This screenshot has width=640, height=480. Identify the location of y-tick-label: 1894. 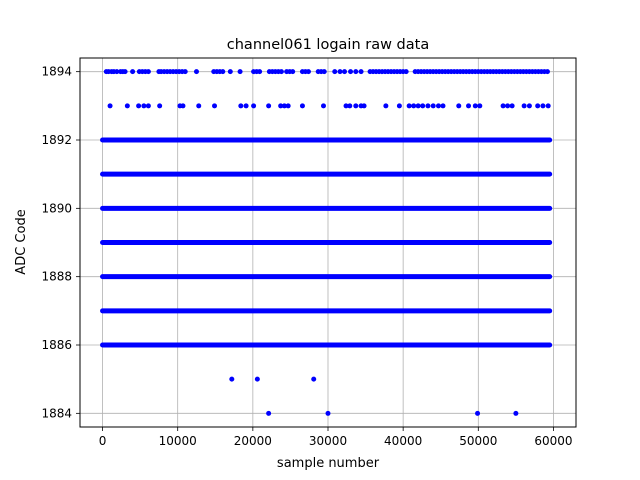
(56, 72).